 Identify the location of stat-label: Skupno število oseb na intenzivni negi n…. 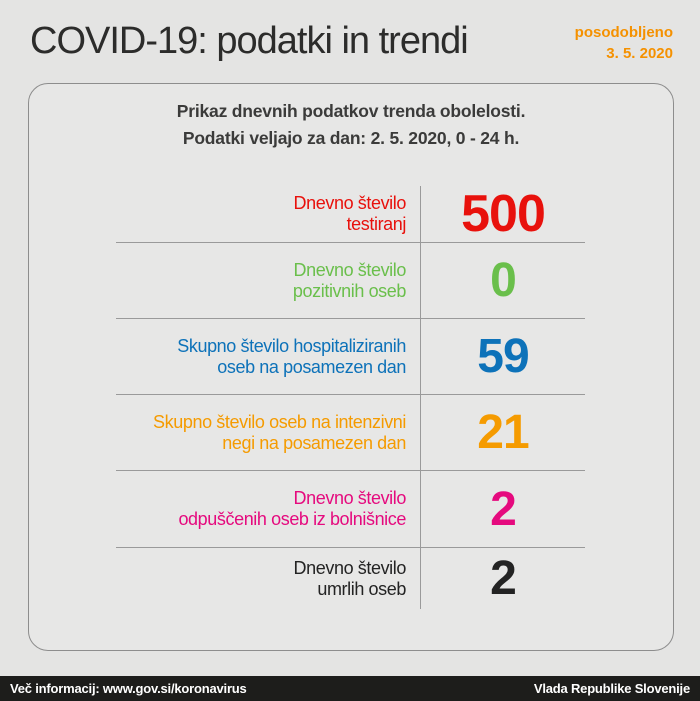
(268, 432).